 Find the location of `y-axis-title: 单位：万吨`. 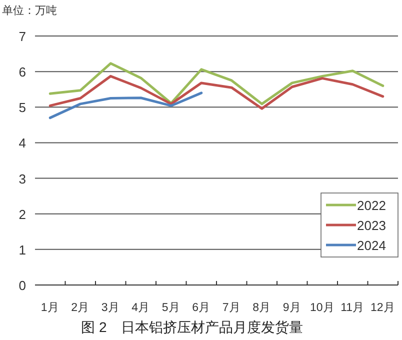

y-axis-title: 单位：万吨 is located at coordinates (29, 10).